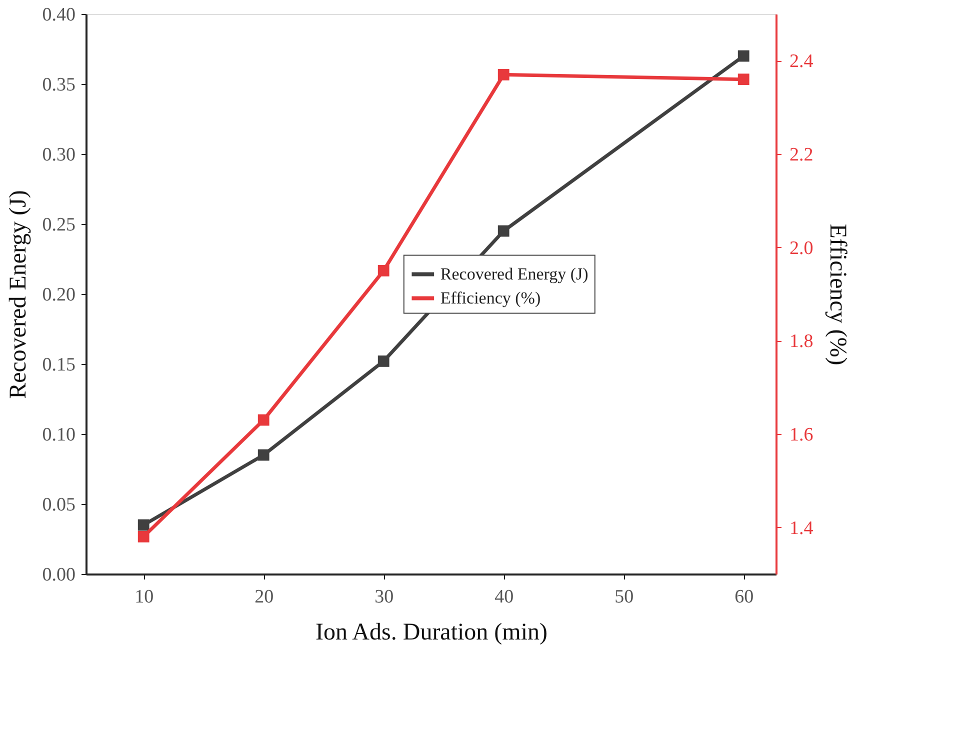 The height and width of the screenshot is (732, 979). What do you see at coordinates (59, 365) in the screenshot?
I see `y-tick-label: 0.15` at bounding box center [59, 365].